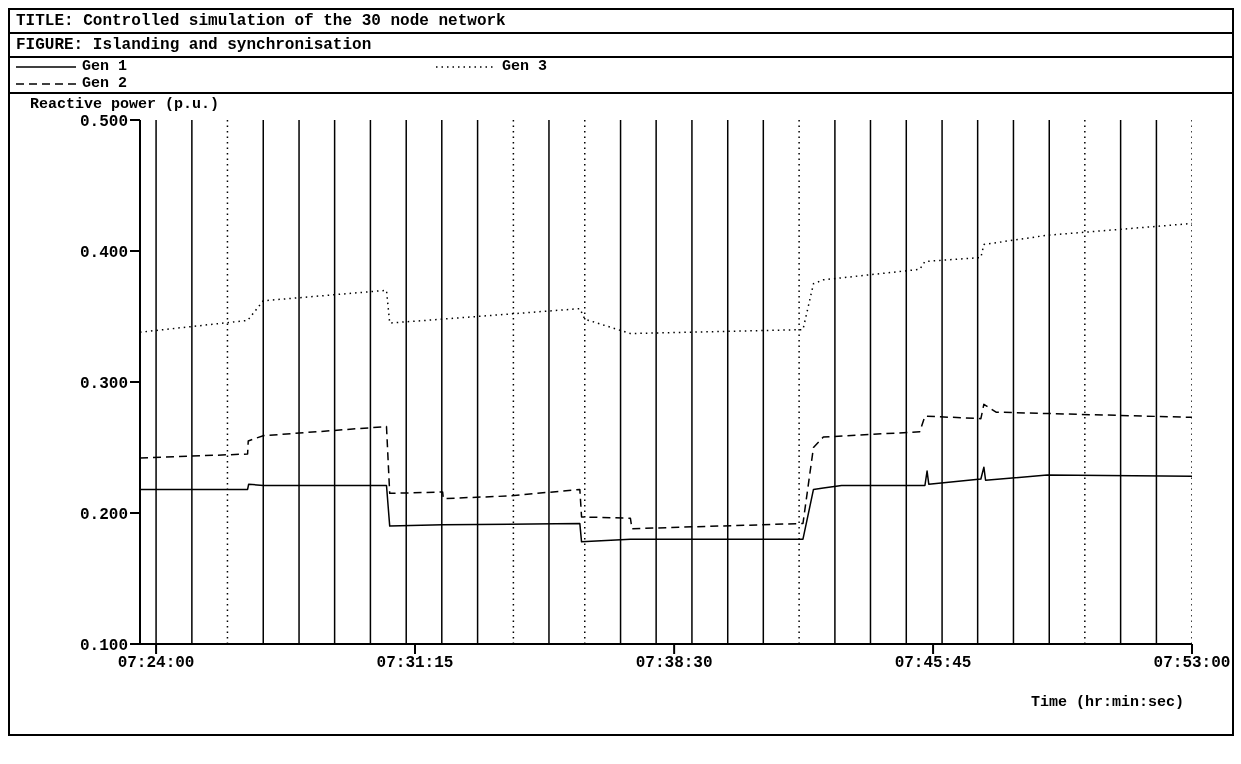  Describe the element at coordinates (933, 663) in the screenshot. I see `x-tick-label: 07:45:45` at that location.